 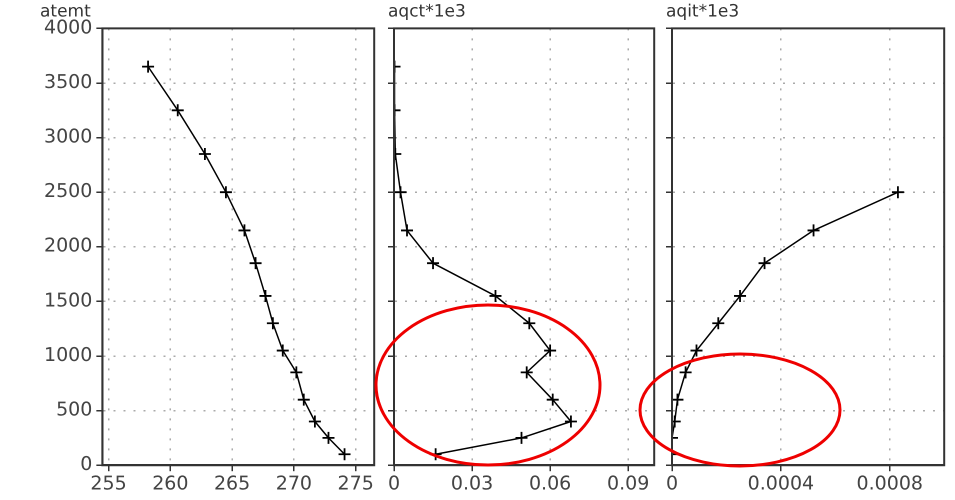 What do you see at coordinates (232, 483) in the screenshot?
I see `x-tick-label: 265` at bounding box center [232, 483].